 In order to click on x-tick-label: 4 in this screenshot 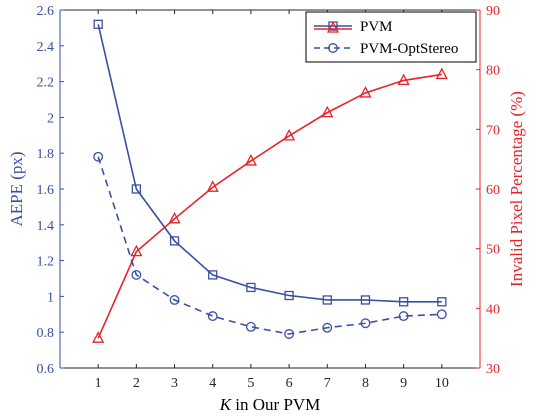, I will do `click(212, 383)`.